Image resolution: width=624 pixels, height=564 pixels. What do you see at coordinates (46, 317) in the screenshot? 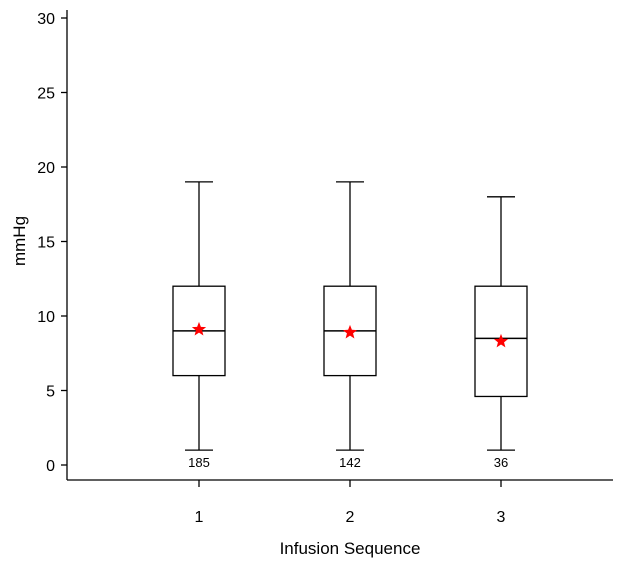
I see `y-tick-label: 10` at bounding box center [46, 317].